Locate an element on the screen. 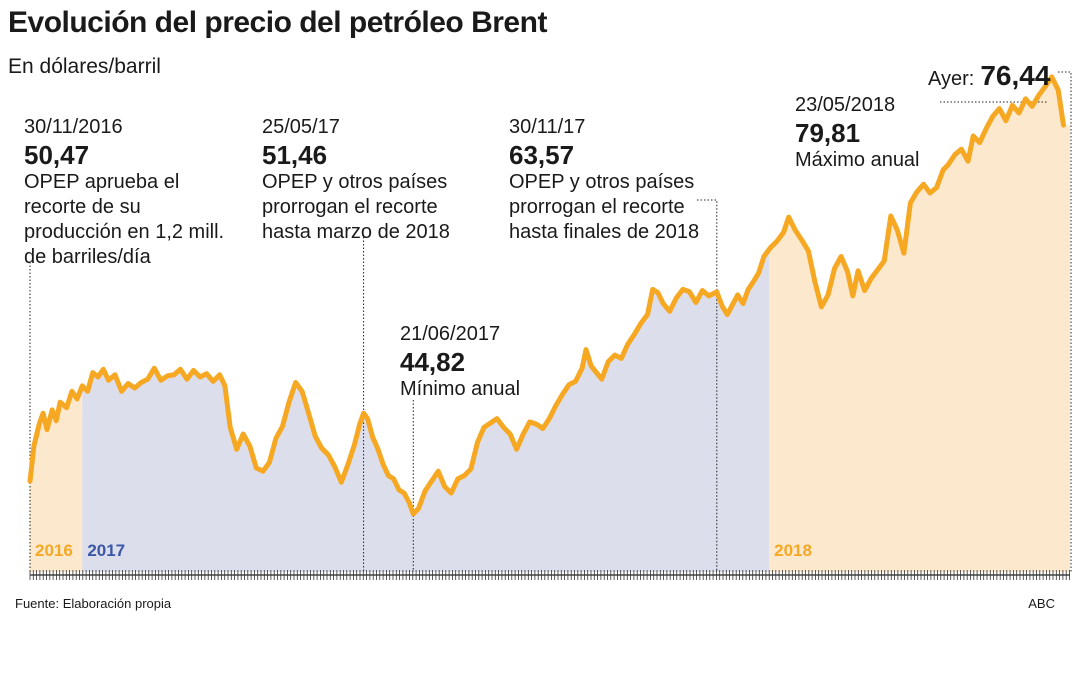  annotation-min-2017: 21/06/2017 44,82 Mínimo anual is located at coordinates (460, 362).